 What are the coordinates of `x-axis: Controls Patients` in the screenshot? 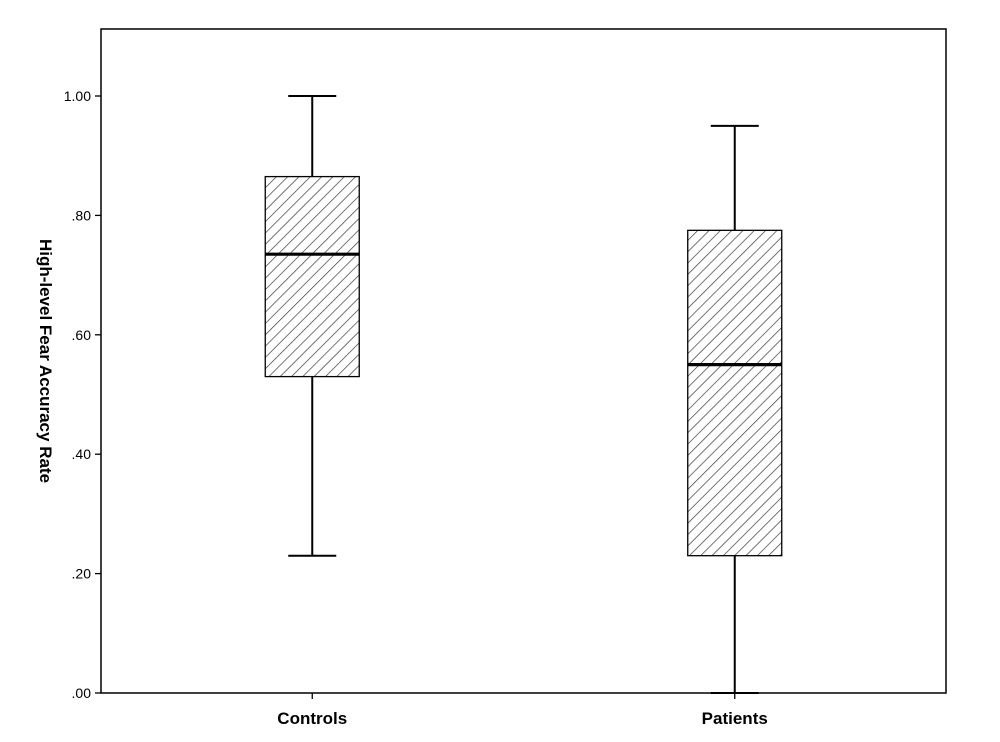 It's located at (522, 710).